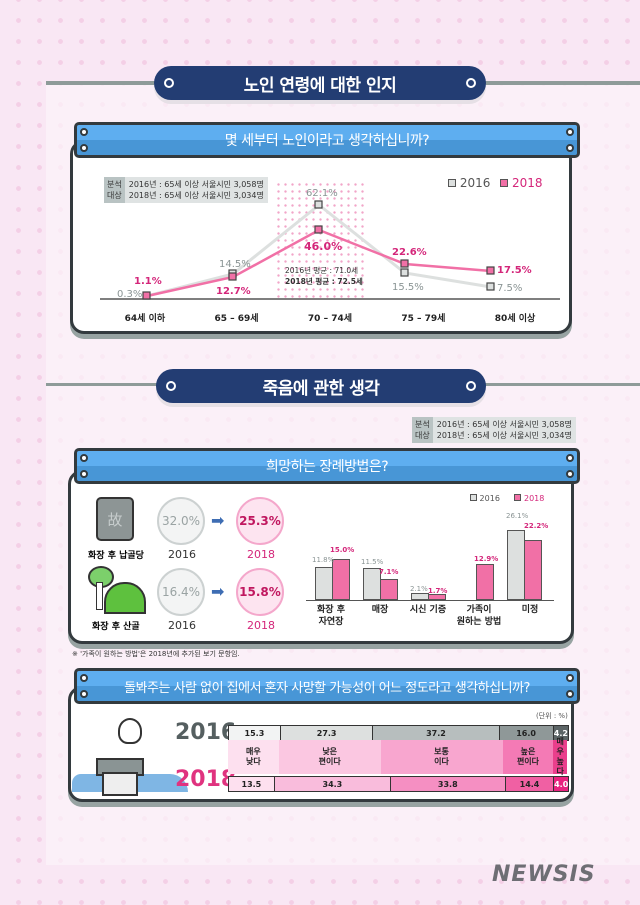  What do you see at coordinates (181, 521) in the screenshot?
I see `value-circle-2016: 32.0%` at bounding box center [181, 521].